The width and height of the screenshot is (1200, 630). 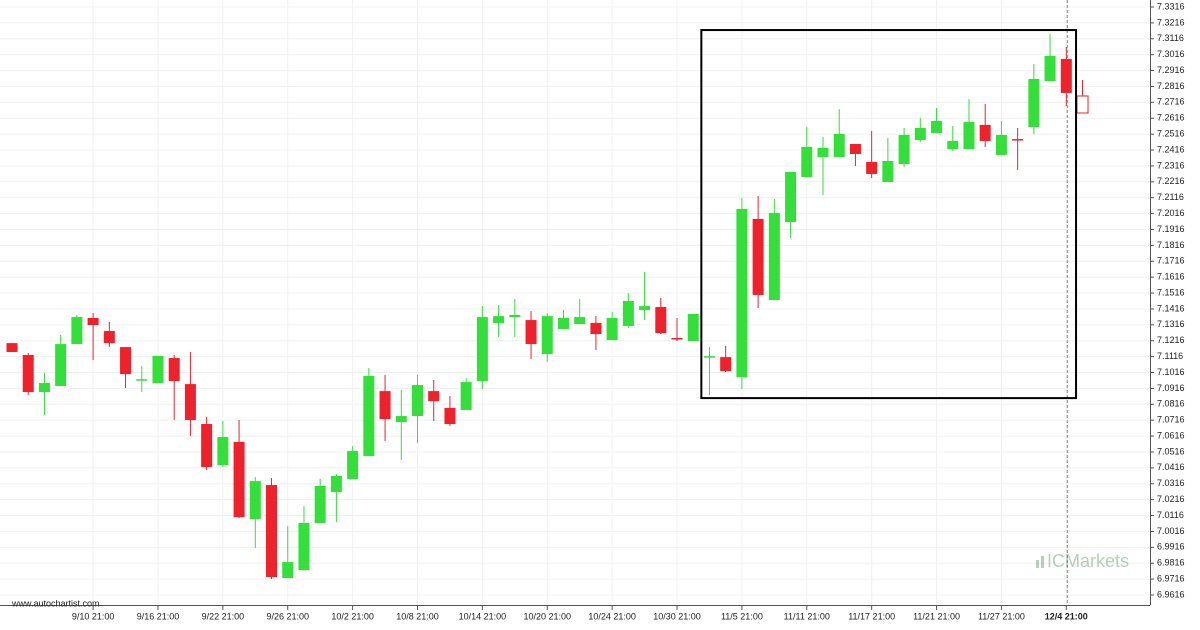 What do you see at coordinates (1171, 467) in the screenshot?
I see `y-tick-label: 7.0416` at bounding box center [1171, 467].